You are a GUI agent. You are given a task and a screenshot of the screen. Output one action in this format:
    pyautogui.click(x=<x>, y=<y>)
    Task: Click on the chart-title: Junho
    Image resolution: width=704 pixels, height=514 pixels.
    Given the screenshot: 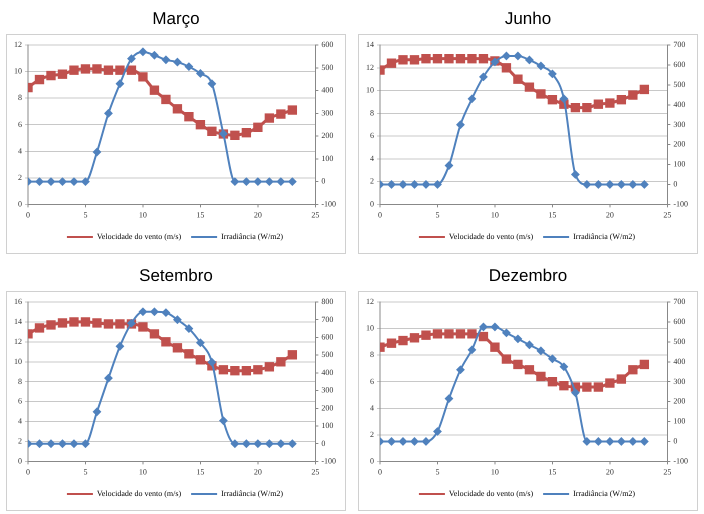 What is the action you would take?
    pyautogui.click(x=528, y=19)
    